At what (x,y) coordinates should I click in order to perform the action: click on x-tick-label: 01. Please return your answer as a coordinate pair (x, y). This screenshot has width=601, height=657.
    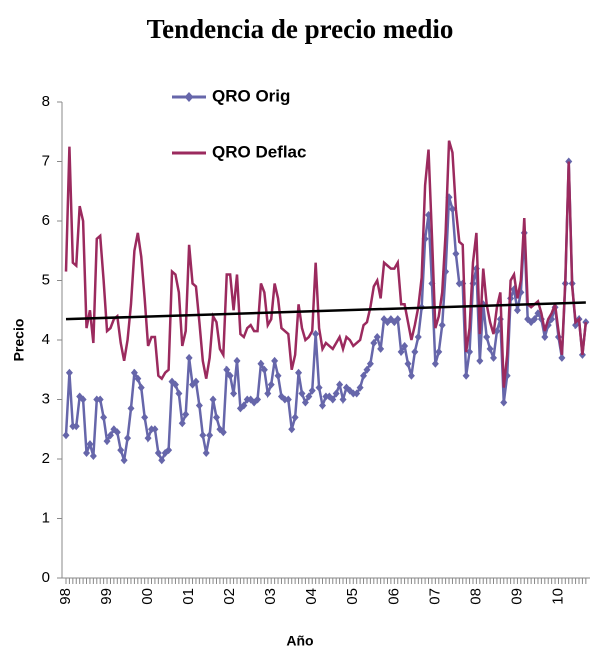
    Looking at the image, I should click on (188, 596).